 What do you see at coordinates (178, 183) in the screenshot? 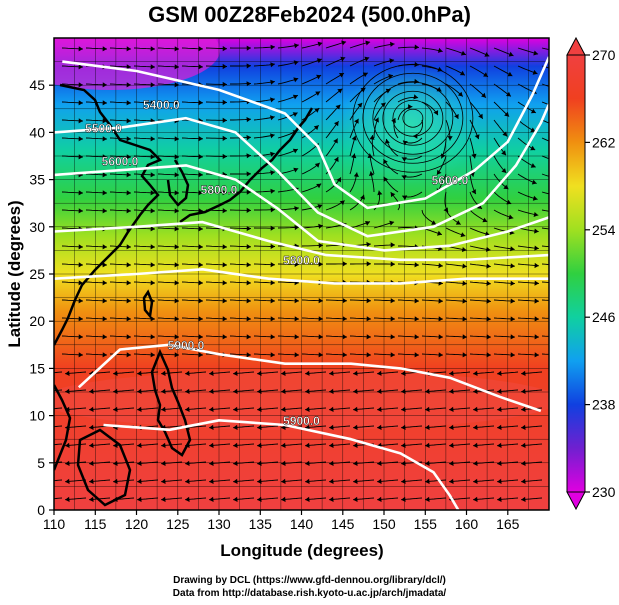
I see `coastline-korea` at bounding box center [178, 183].